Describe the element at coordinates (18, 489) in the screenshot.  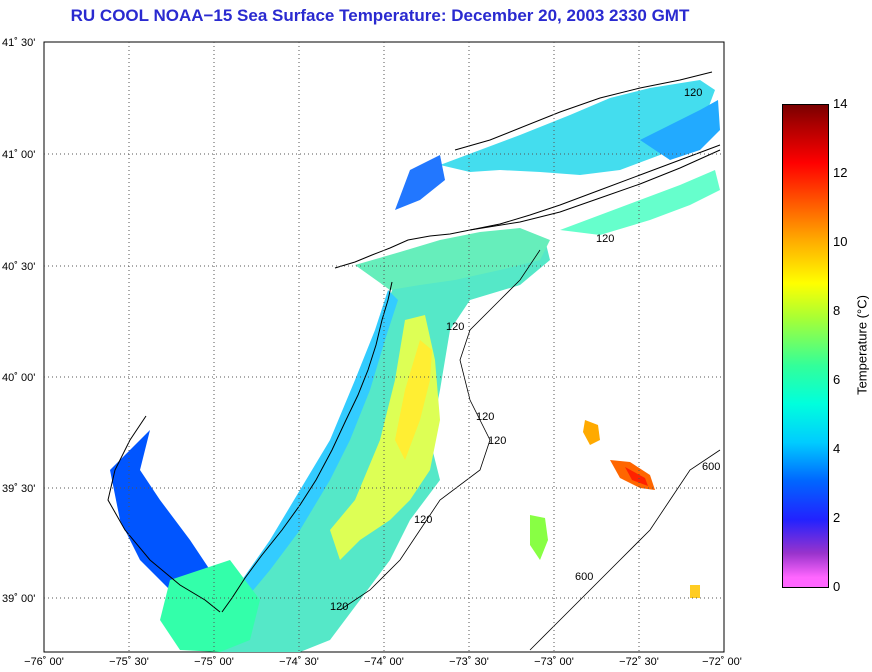
I see `lat-label: 39˚ 30'` at that location.